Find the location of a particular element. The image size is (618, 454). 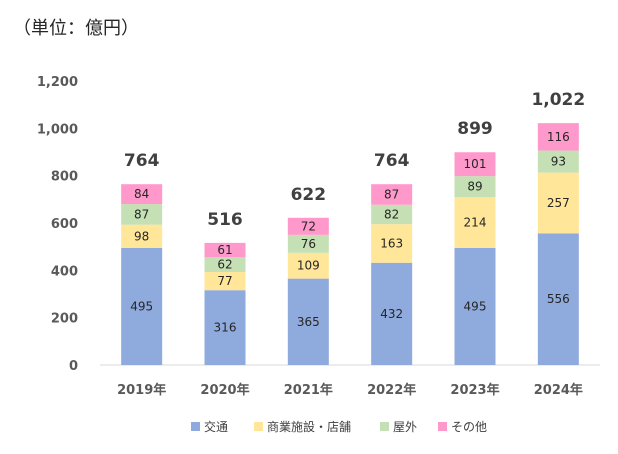

total-label: 516 is located at coordinates (225, 220).